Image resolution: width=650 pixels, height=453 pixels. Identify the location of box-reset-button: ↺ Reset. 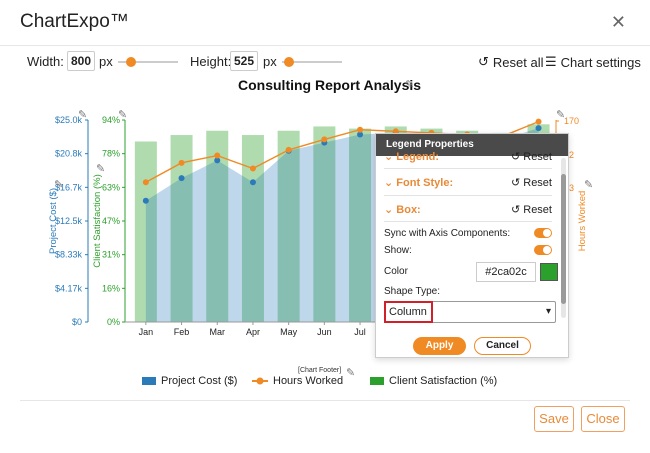
(531, 210).